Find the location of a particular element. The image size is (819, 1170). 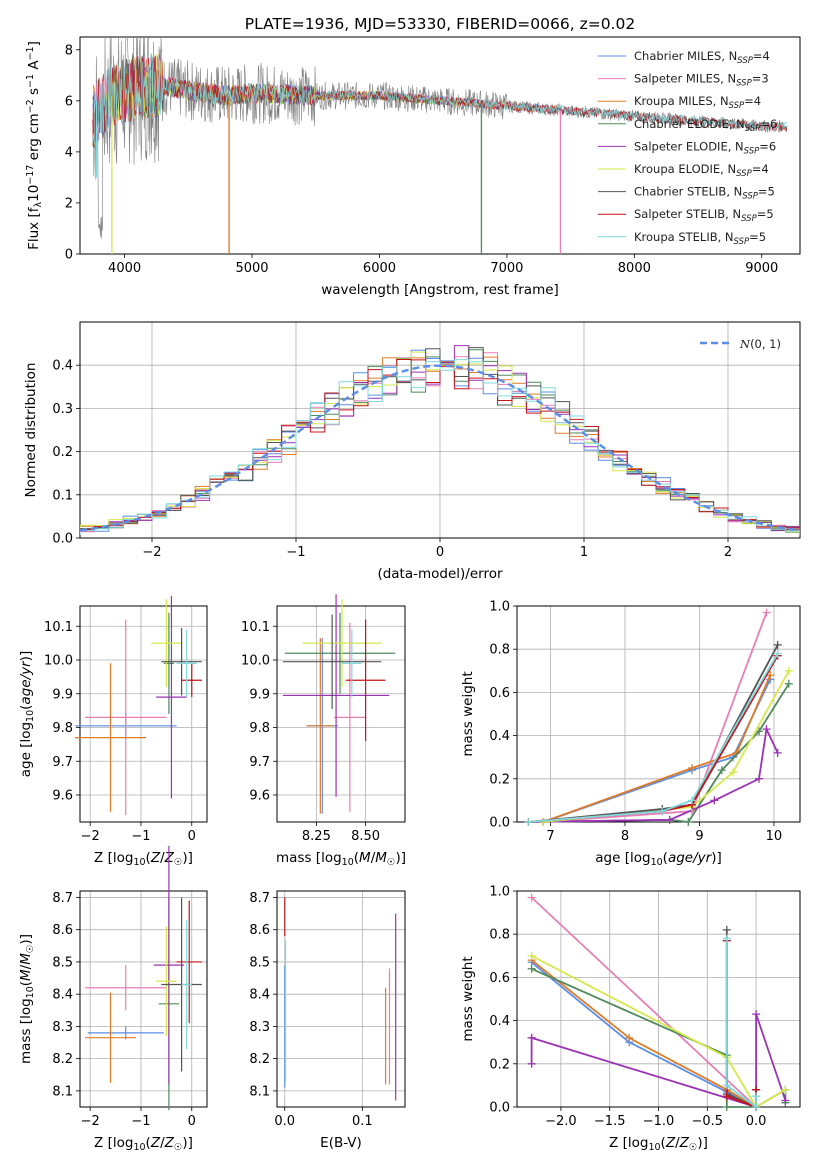

point-salpeter-stelib is located at coordinates (365, 680).